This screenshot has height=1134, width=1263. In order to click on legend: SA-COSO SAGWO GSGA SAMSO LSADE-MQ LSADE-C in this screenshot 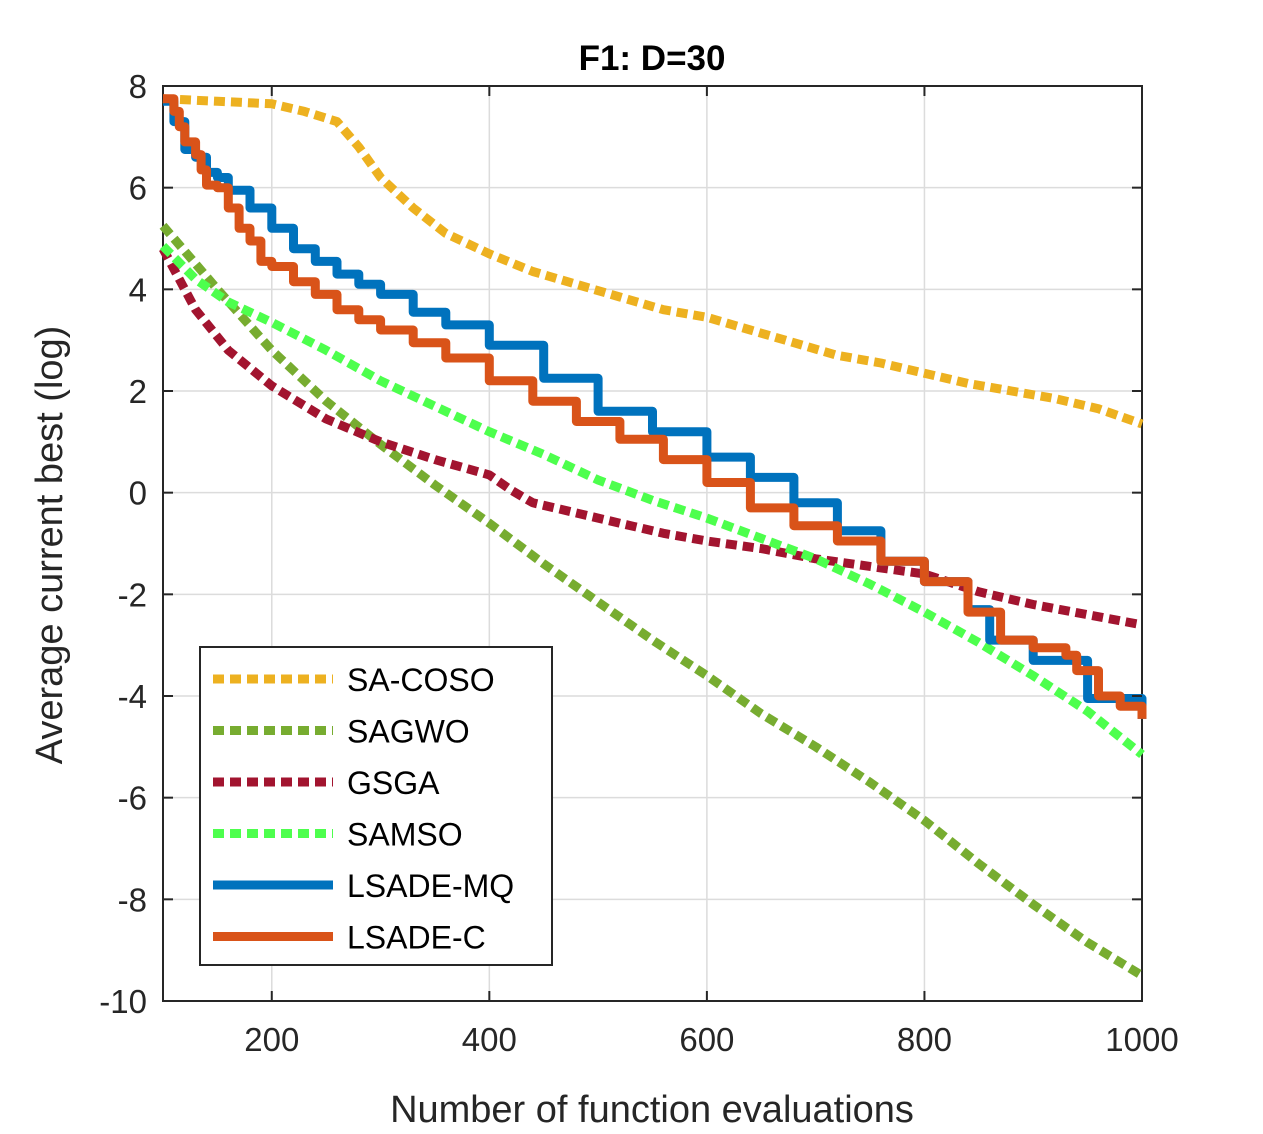, I will do `click(376, 806)`.